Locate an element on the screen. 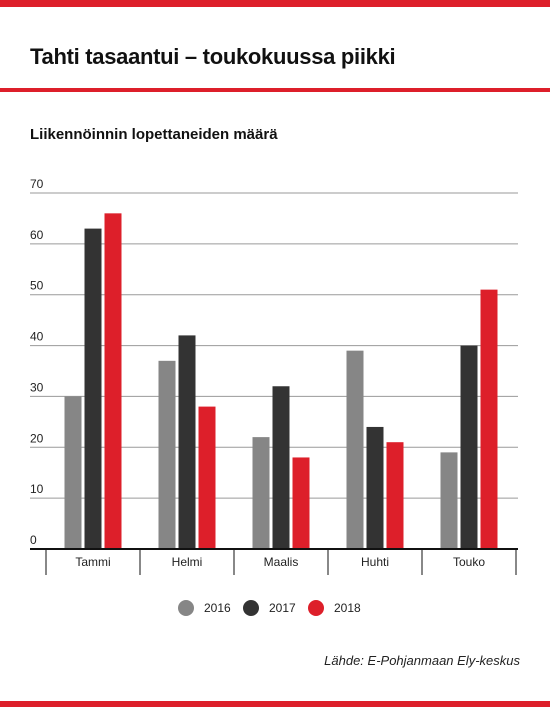 This screenshot has width=550, height=707. legend-label-2016: 2016 is located at coordinates (217, 608).